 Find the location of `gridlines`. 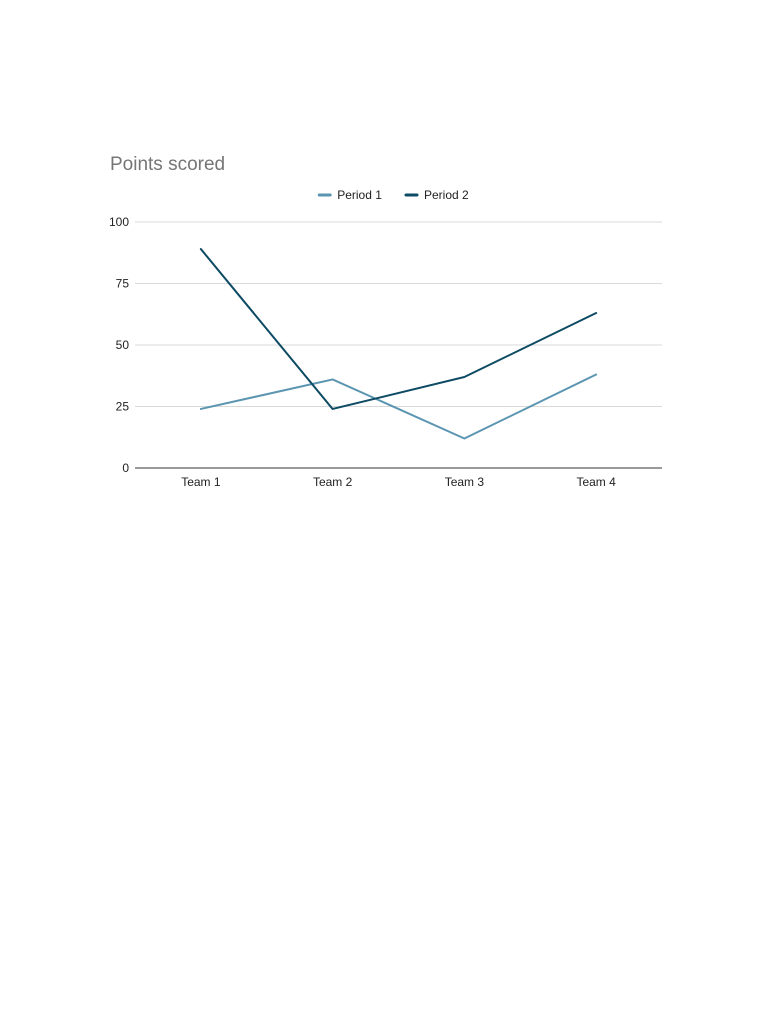

gridlines is located at coordinates (398, 314).